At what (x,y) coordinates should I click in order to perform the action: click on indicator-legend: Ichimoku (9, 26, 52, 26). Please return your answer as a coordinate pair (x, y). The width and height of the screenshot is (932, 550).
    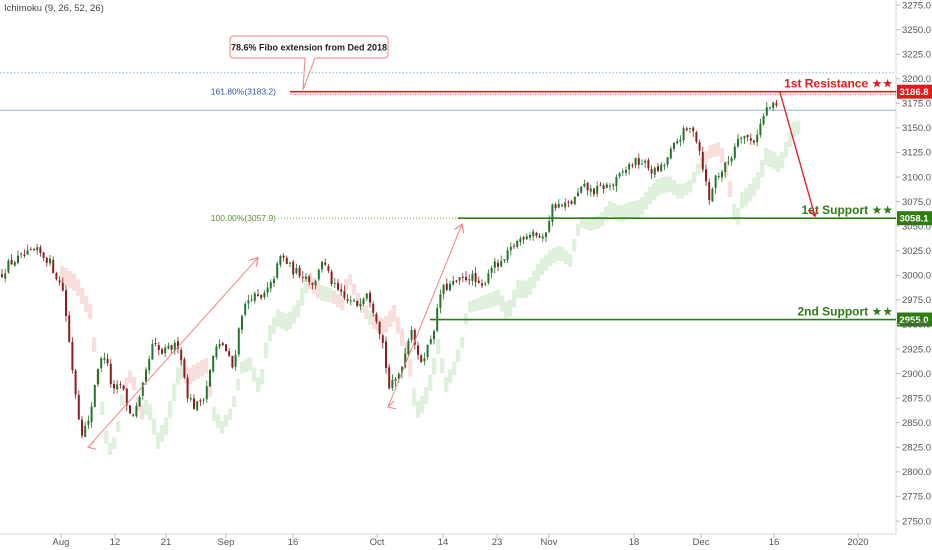
    Looking at the image, I should click on (54, 8).